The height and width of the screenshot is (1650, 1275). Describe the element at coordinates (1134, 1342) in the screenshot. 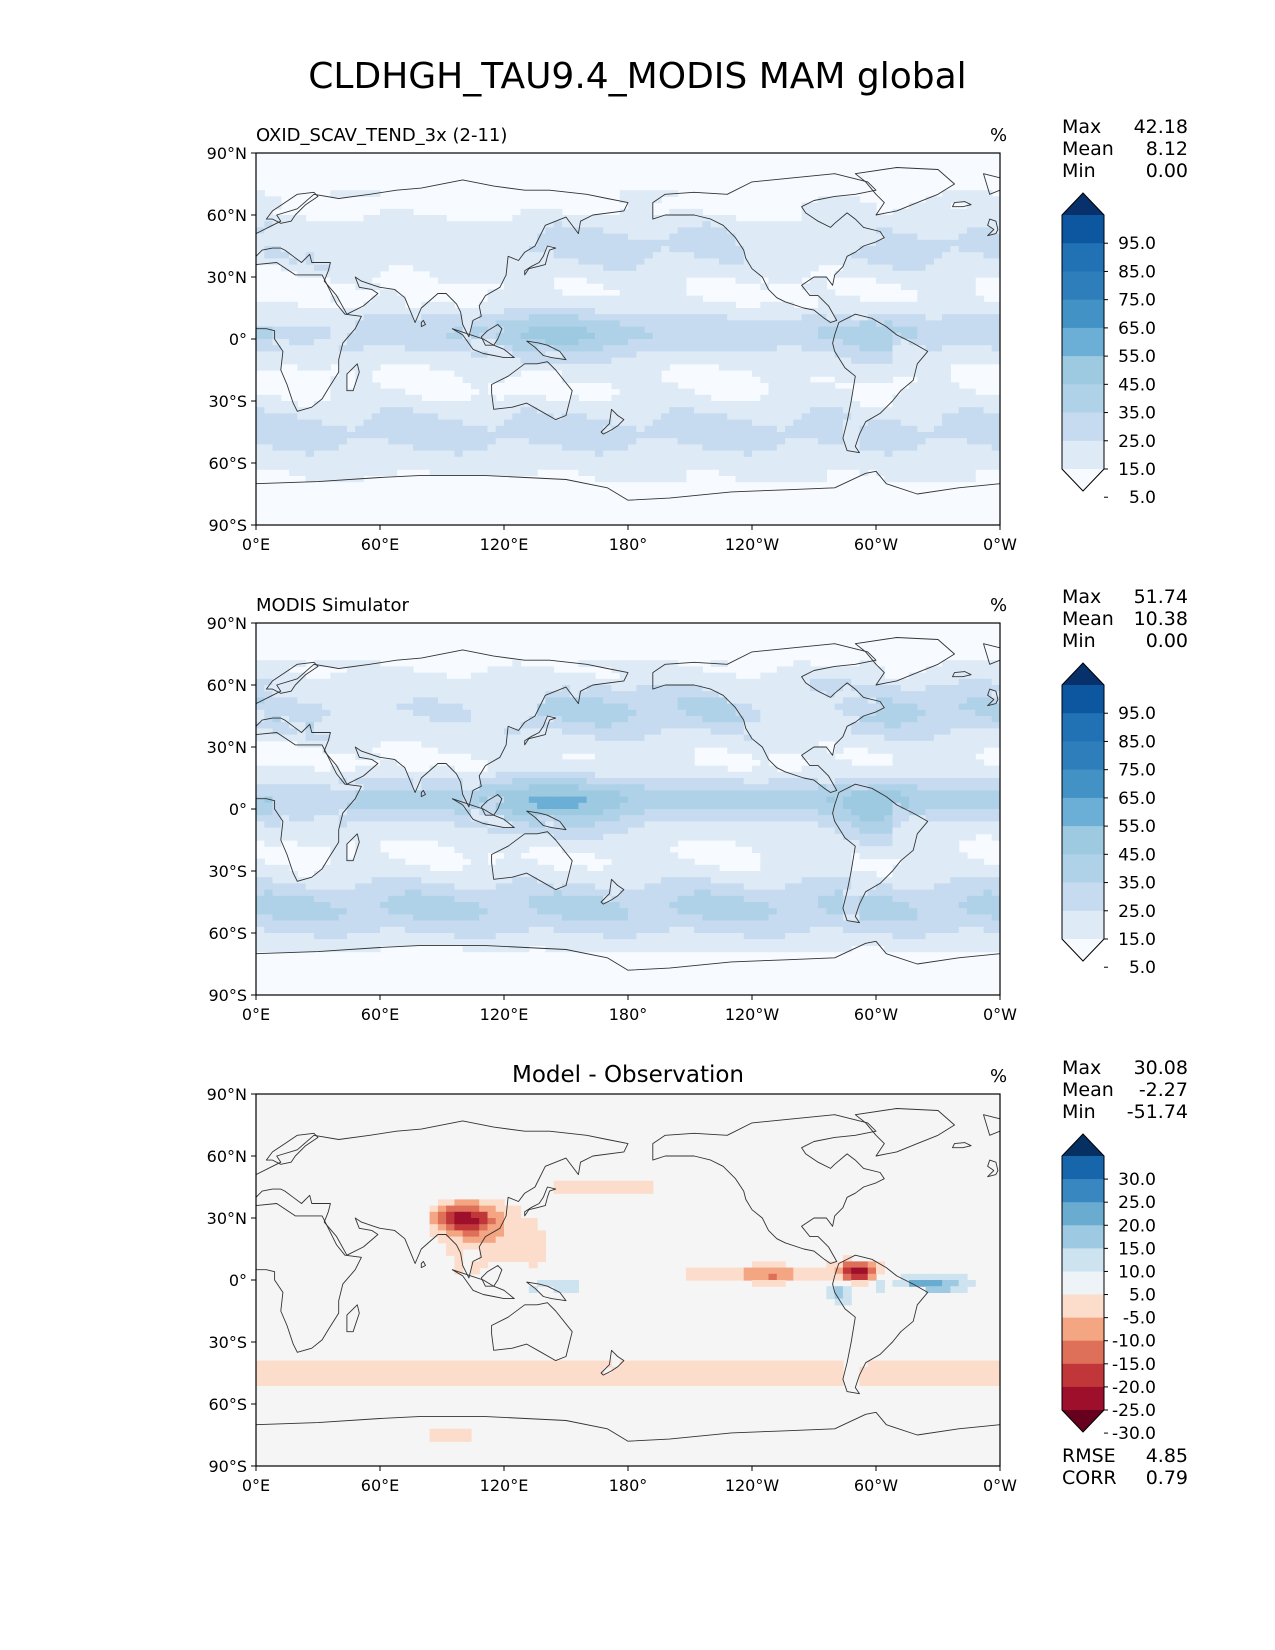

I see `colorbar-tick-label: -10.0` at that location.